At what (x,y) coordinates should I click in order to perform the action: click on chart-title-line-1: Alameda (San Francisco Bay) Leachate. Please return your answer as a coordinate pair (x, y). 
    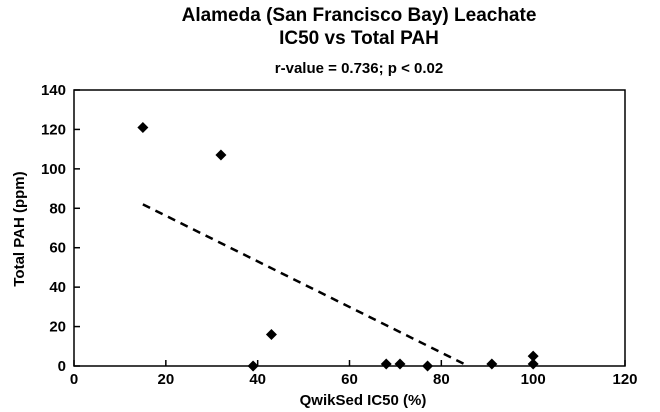
    Looking at the image, I should click on (359, 15).